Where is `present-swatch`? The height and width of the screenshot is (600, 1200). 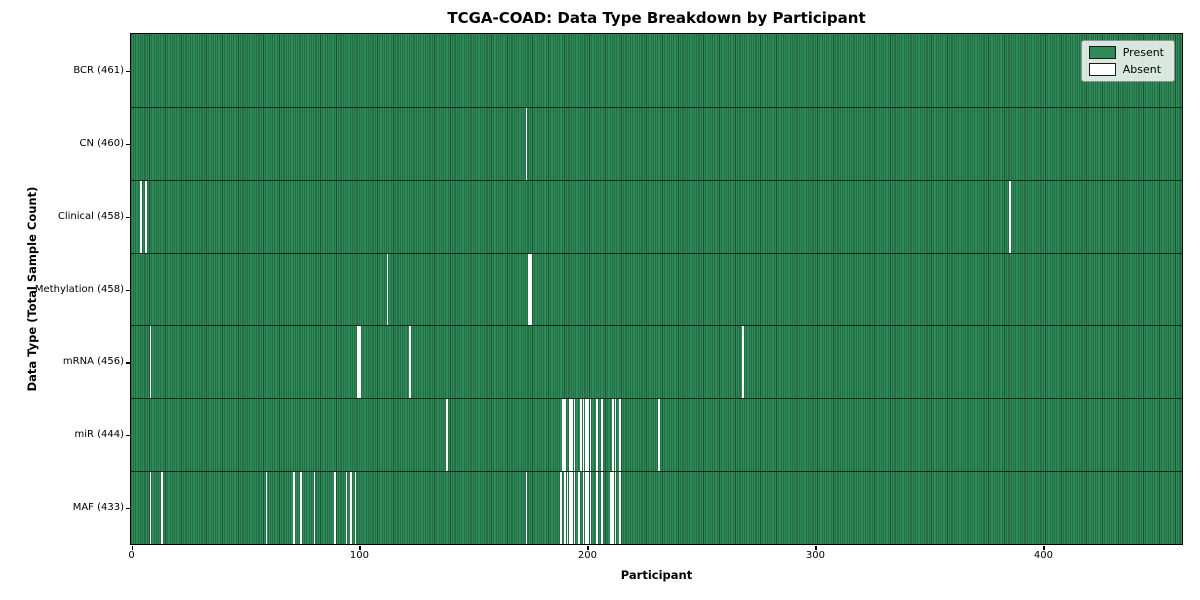
present-swatch is located at coordinates (1102, 52).